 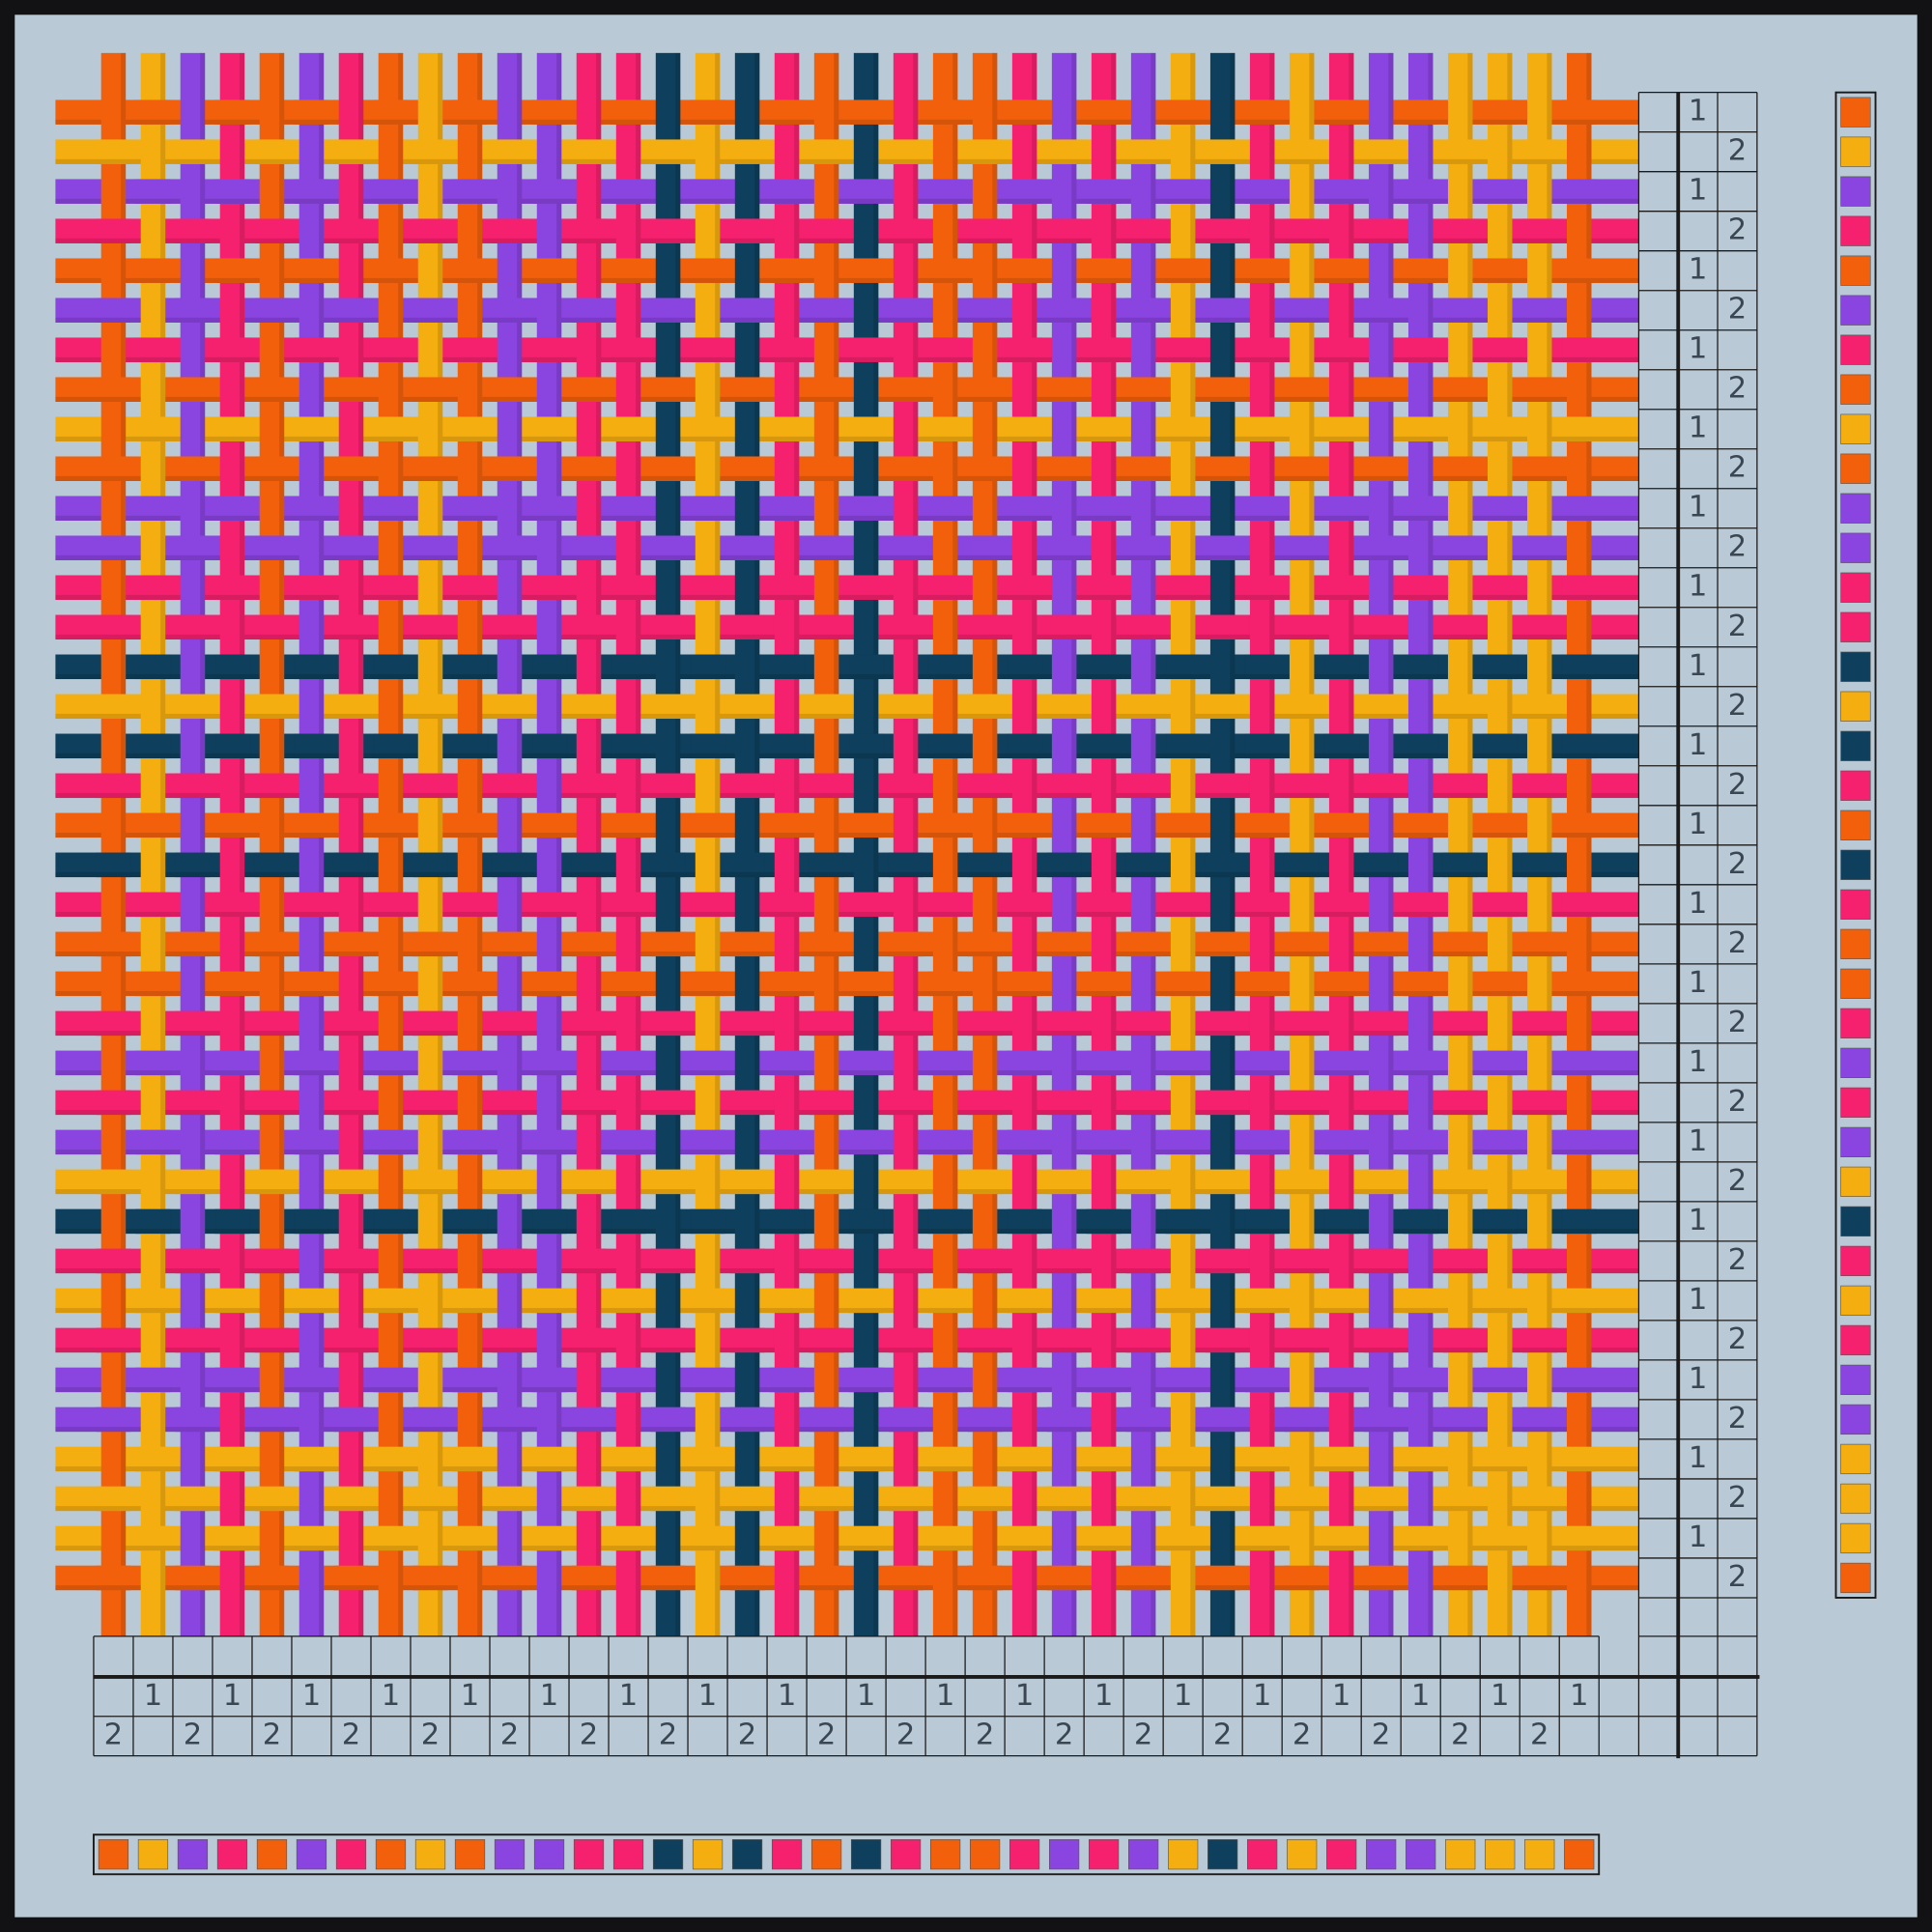 I want to click on warp-color-swatch, so click(x=668, y=1854).